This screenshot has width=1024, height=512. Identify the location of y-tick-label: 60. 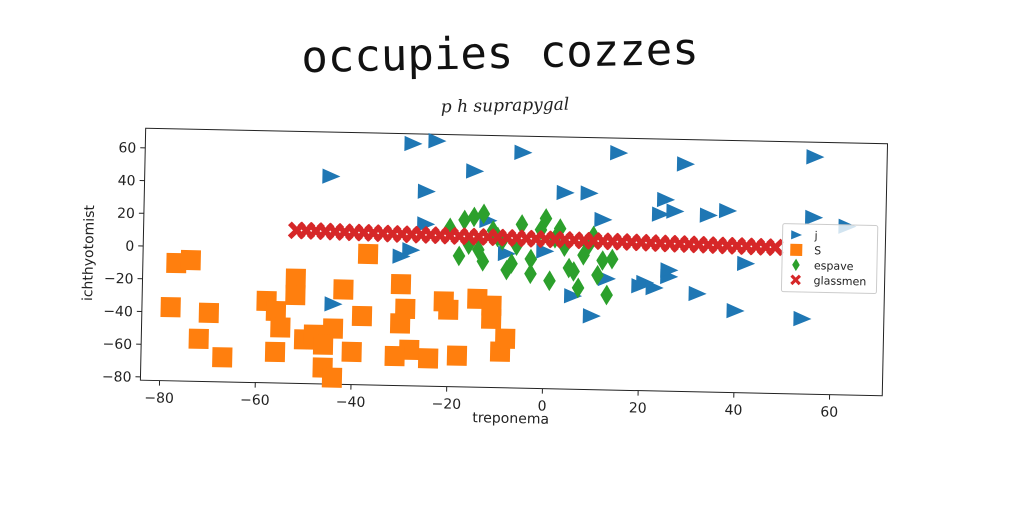
(127, 148).